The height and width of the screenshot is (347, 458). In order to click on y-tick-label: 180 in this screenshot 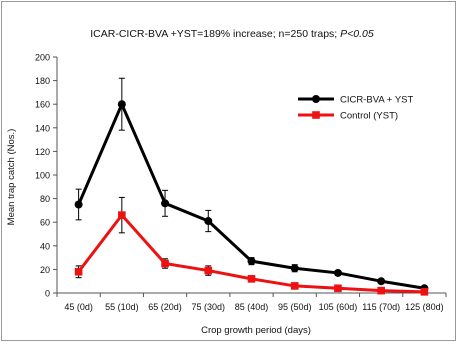, I will do `click(42, 81)`.